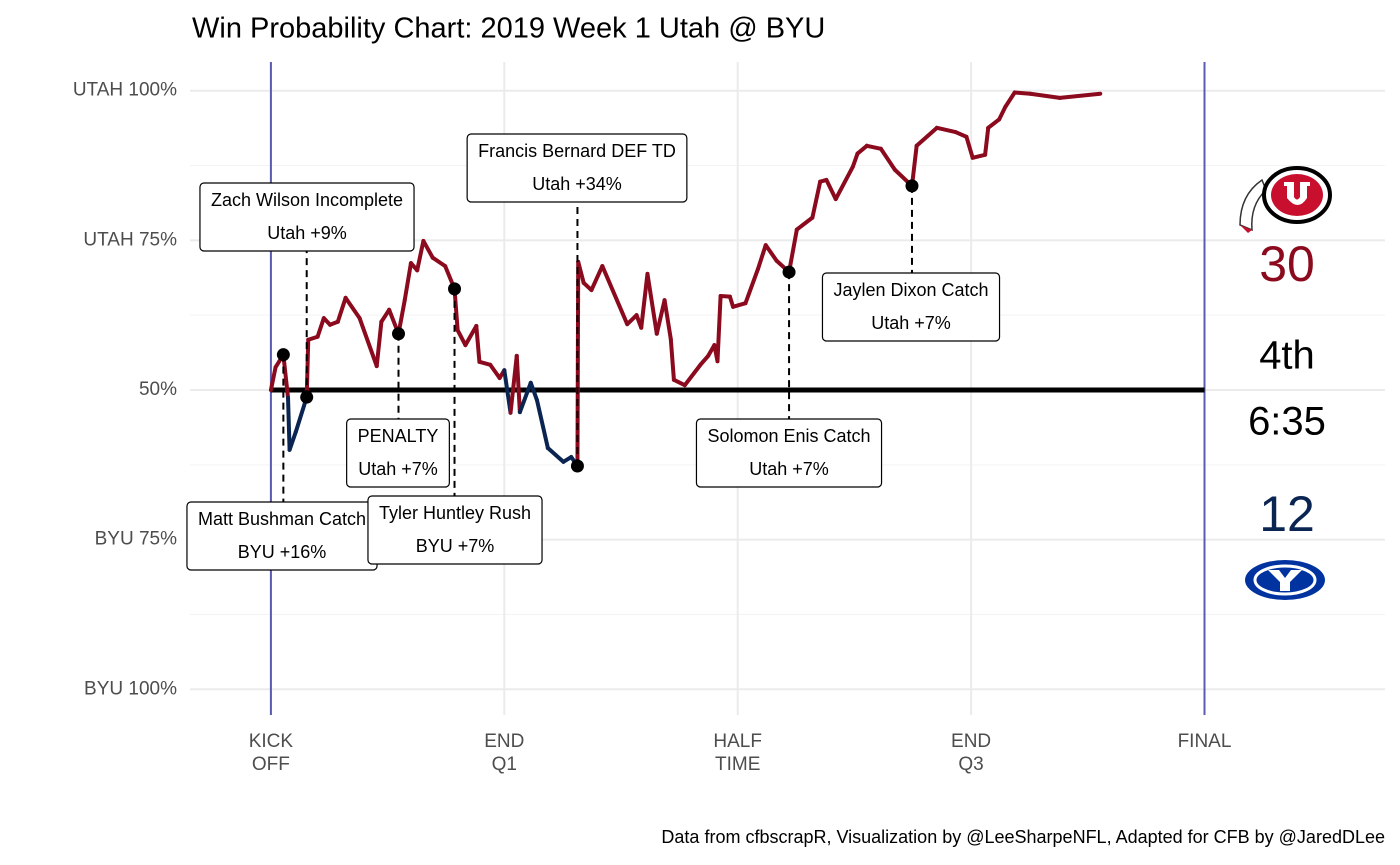 The width and height of the screenshot is (1400, 865). Describe the element at coordinates (1287, 356) in the screenshot. I see `period: 4th` at that location.